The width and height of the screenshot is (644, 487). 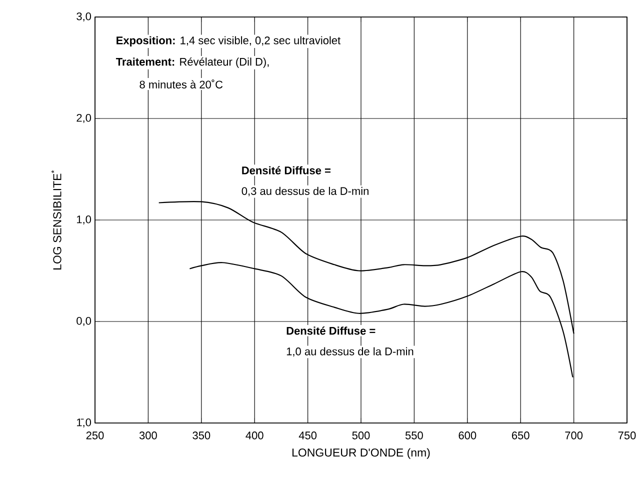 I want to click on y-tick-label: 0,0, so click(x=84, y=321).